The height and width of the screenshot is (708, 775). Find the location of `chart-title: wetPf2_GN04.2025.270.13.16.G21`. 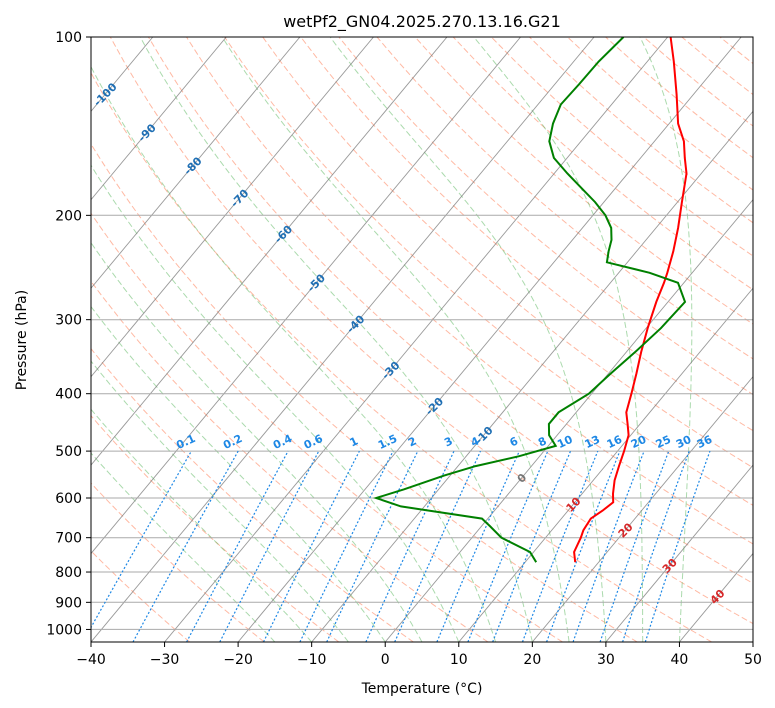

chart-title: wetPf2_GN04.2025.270.13.16.G21 is located at coordinates (422, 22).